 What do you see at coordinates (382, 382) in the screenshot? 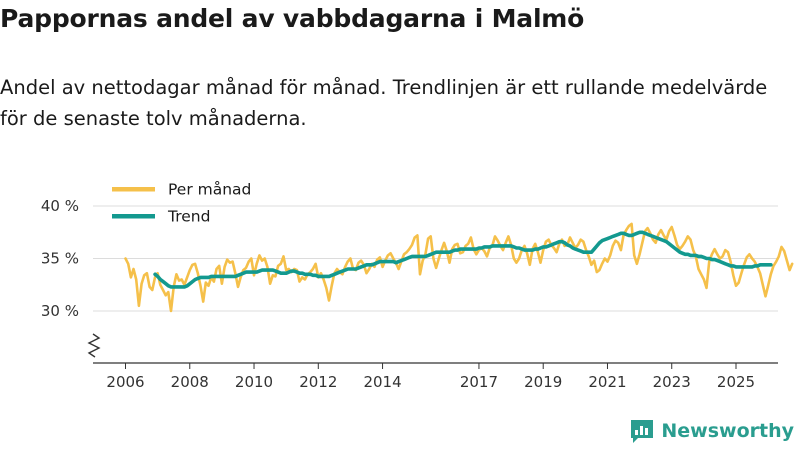
I see `x-tick-label-2014: 2014` at bounding box center [382, 382].